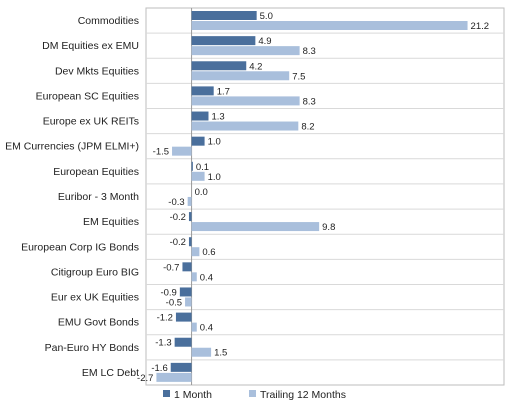  I want to click on data-label: -0.7, so click(171, 267).